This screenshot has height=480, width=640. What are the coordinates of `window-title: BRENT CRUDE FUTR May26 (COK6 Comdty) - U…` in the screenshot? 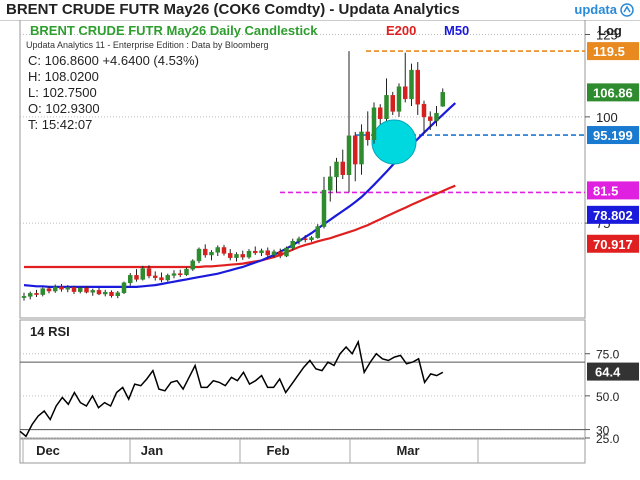 It's located at (233, 9).